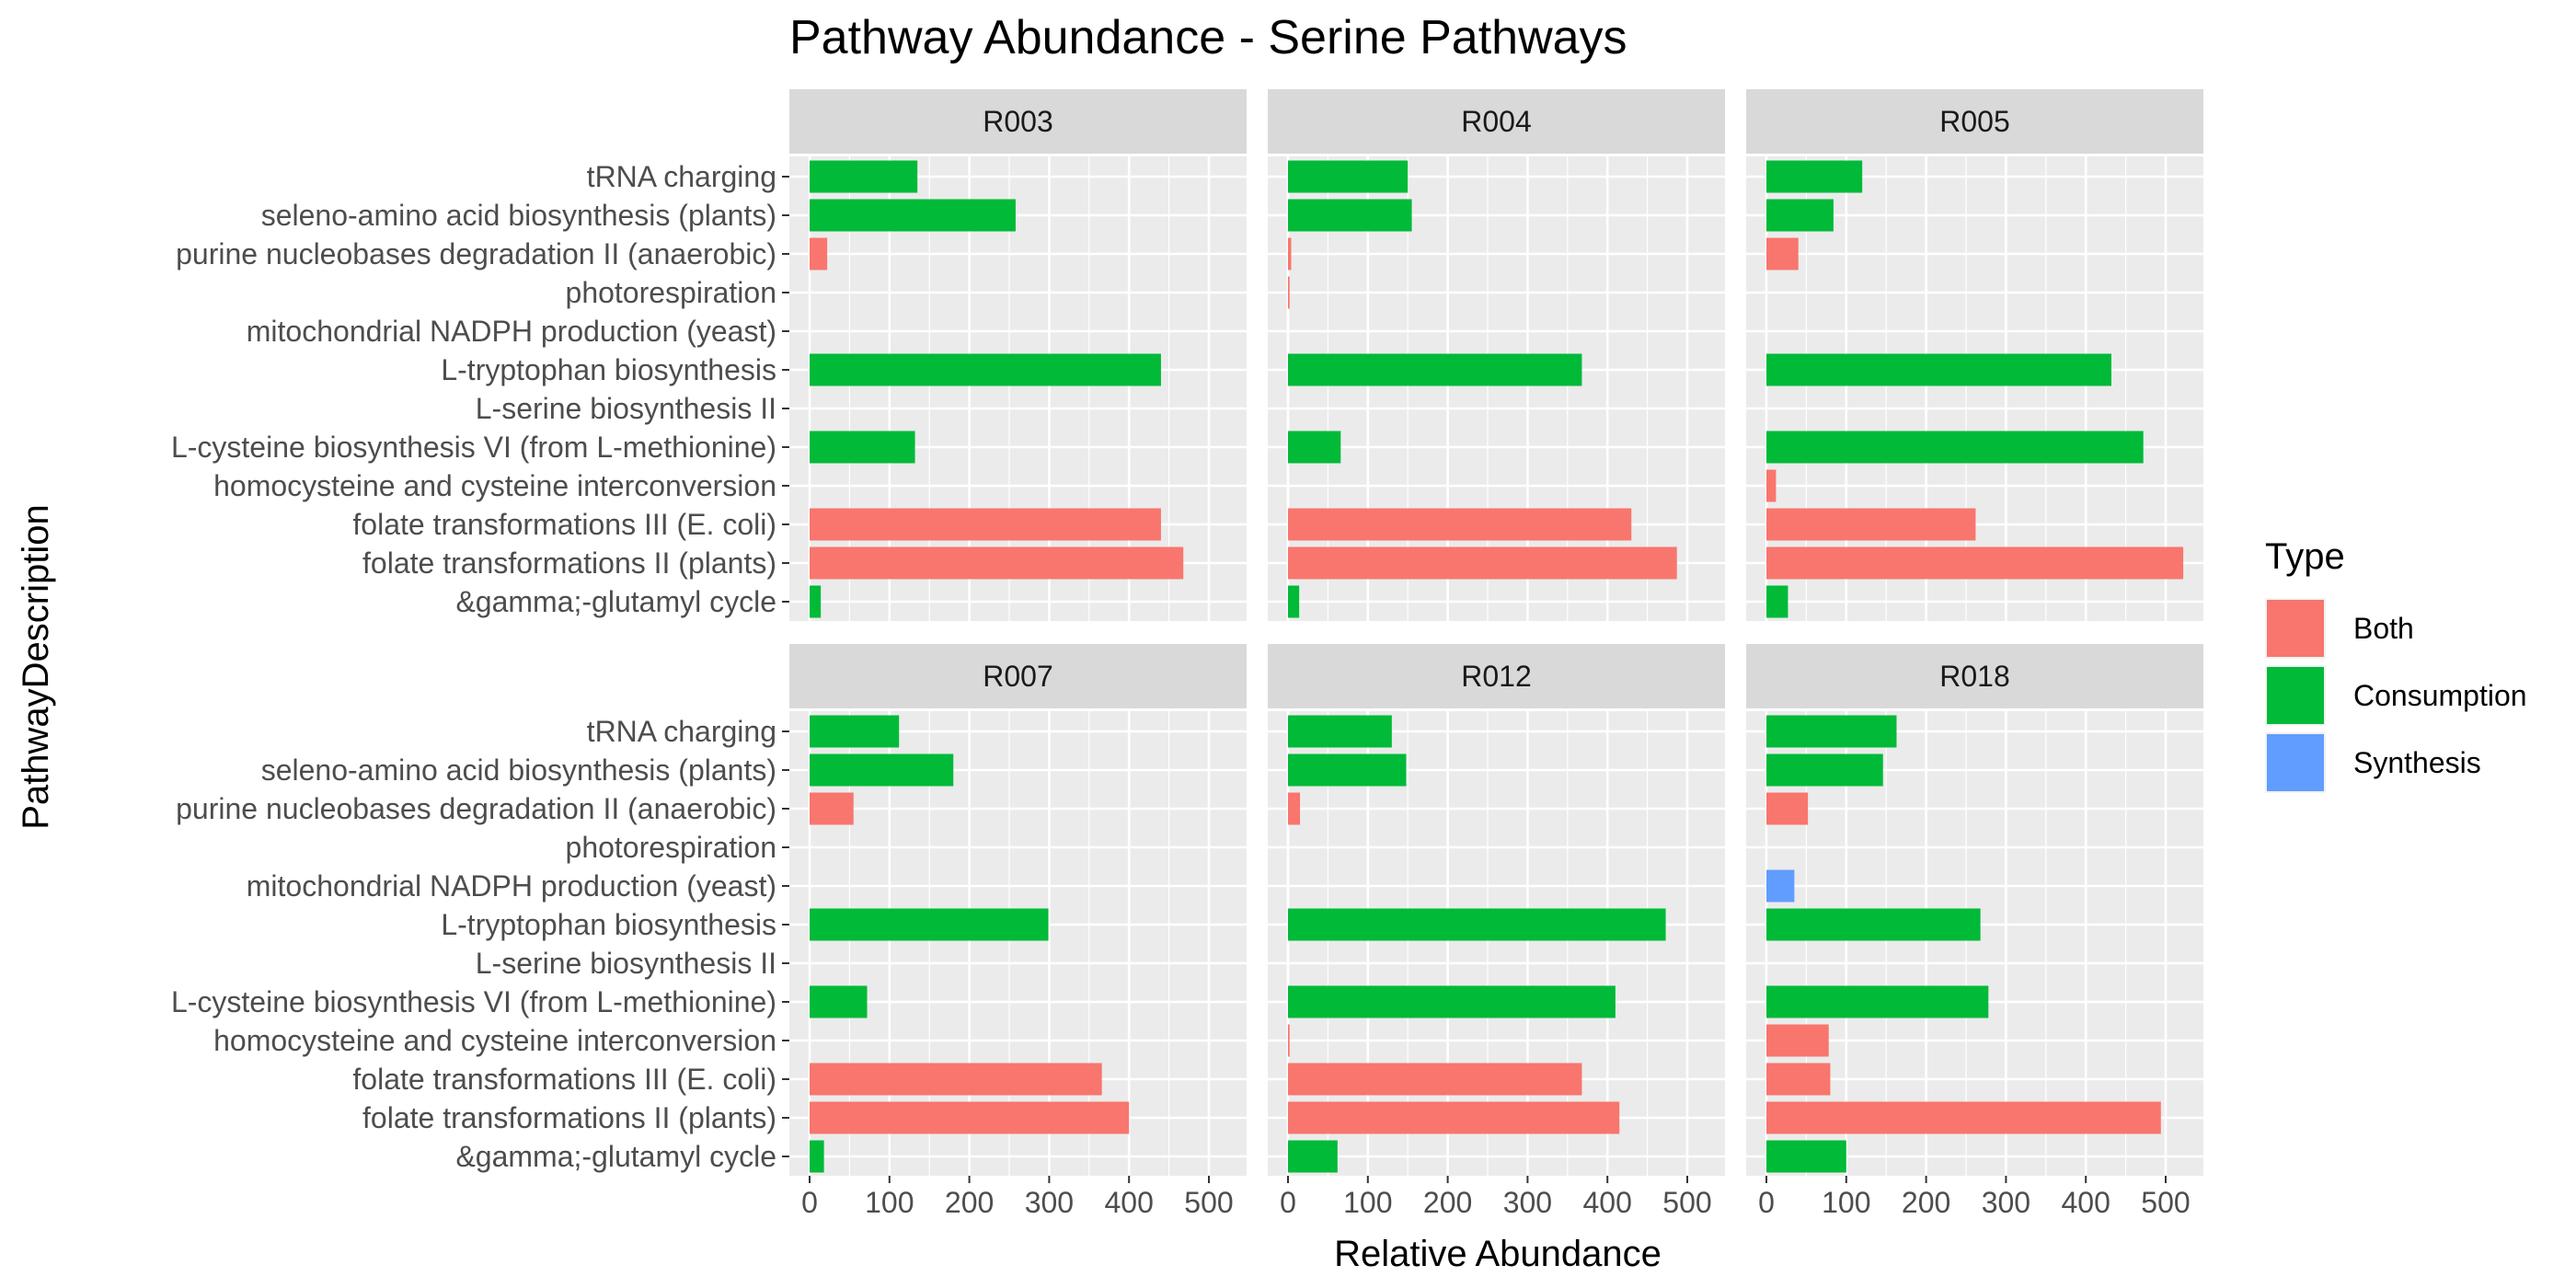  I want to click on x-tick-label: 500, so click(2165, 1202).